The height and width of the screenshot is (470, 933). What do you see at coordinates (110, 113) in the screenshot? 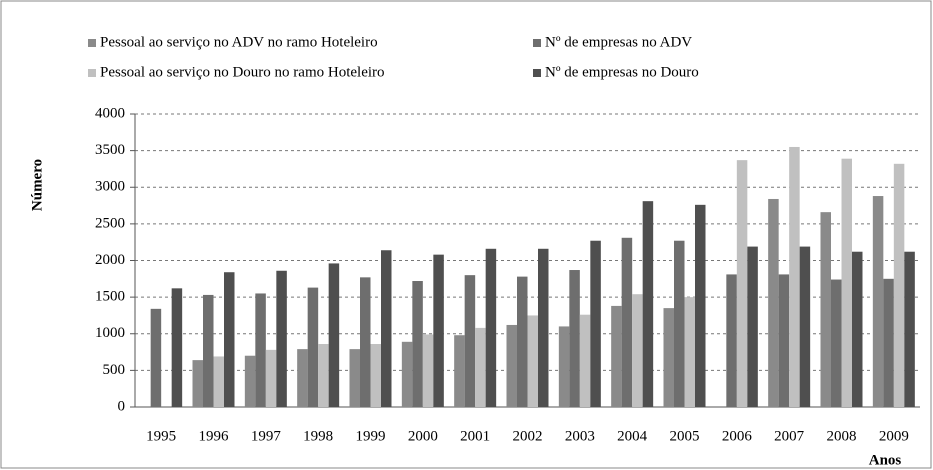
I see `y-tick-label: 4000` at bounding box center [110, 113].